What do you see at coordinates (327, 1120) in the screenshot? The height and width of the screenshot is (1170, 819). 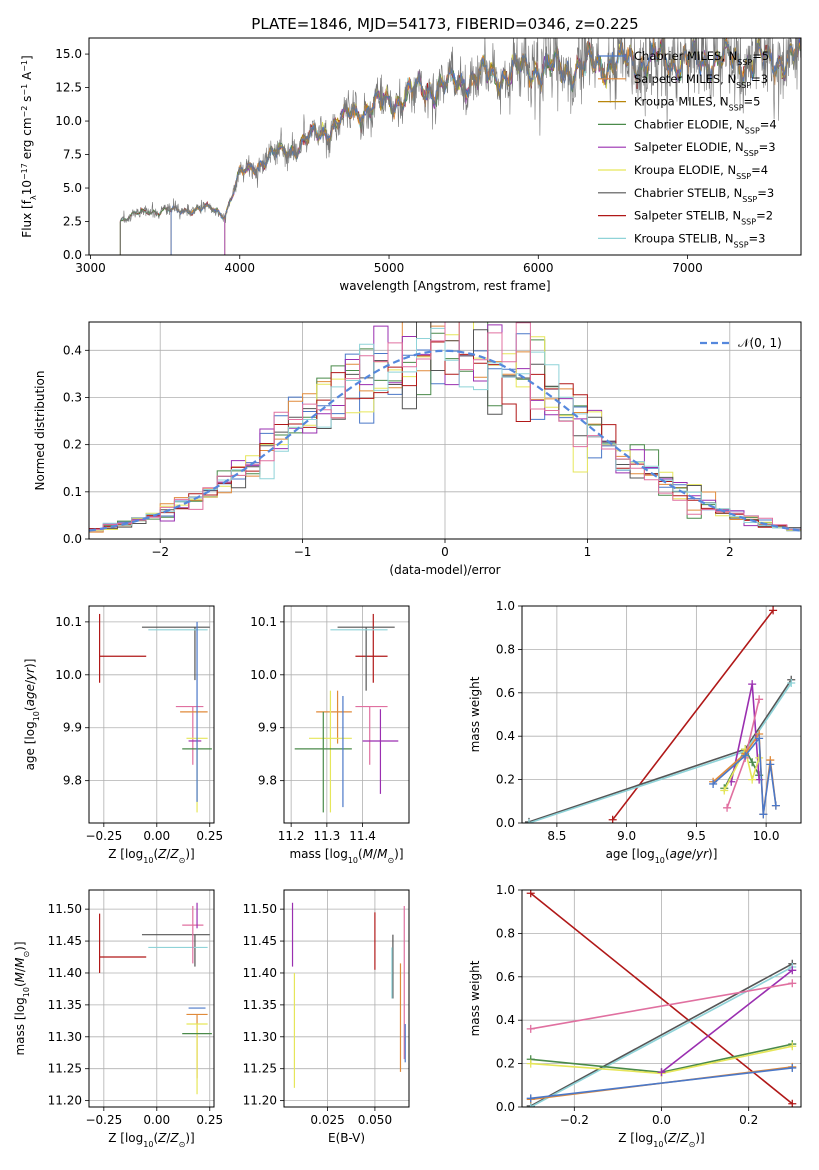 I see `x-tick-label: 0.025` at bounding box center [327, 1120].